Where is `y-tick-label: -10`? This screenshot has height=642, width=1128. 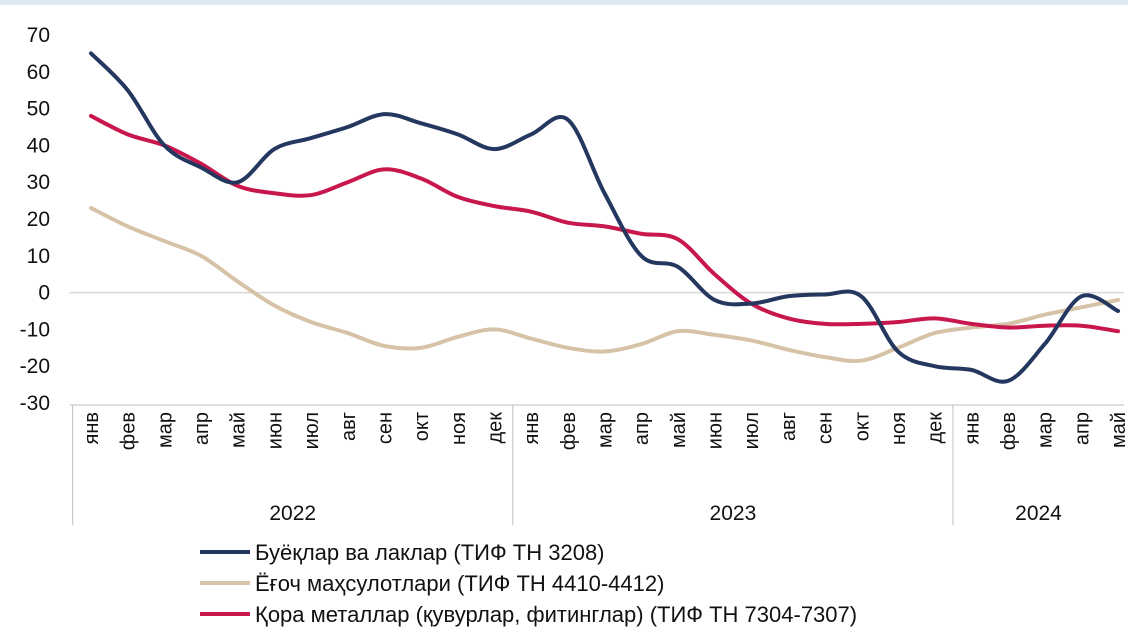 y-tick-label: -10 is located at coordinates (35, 329).